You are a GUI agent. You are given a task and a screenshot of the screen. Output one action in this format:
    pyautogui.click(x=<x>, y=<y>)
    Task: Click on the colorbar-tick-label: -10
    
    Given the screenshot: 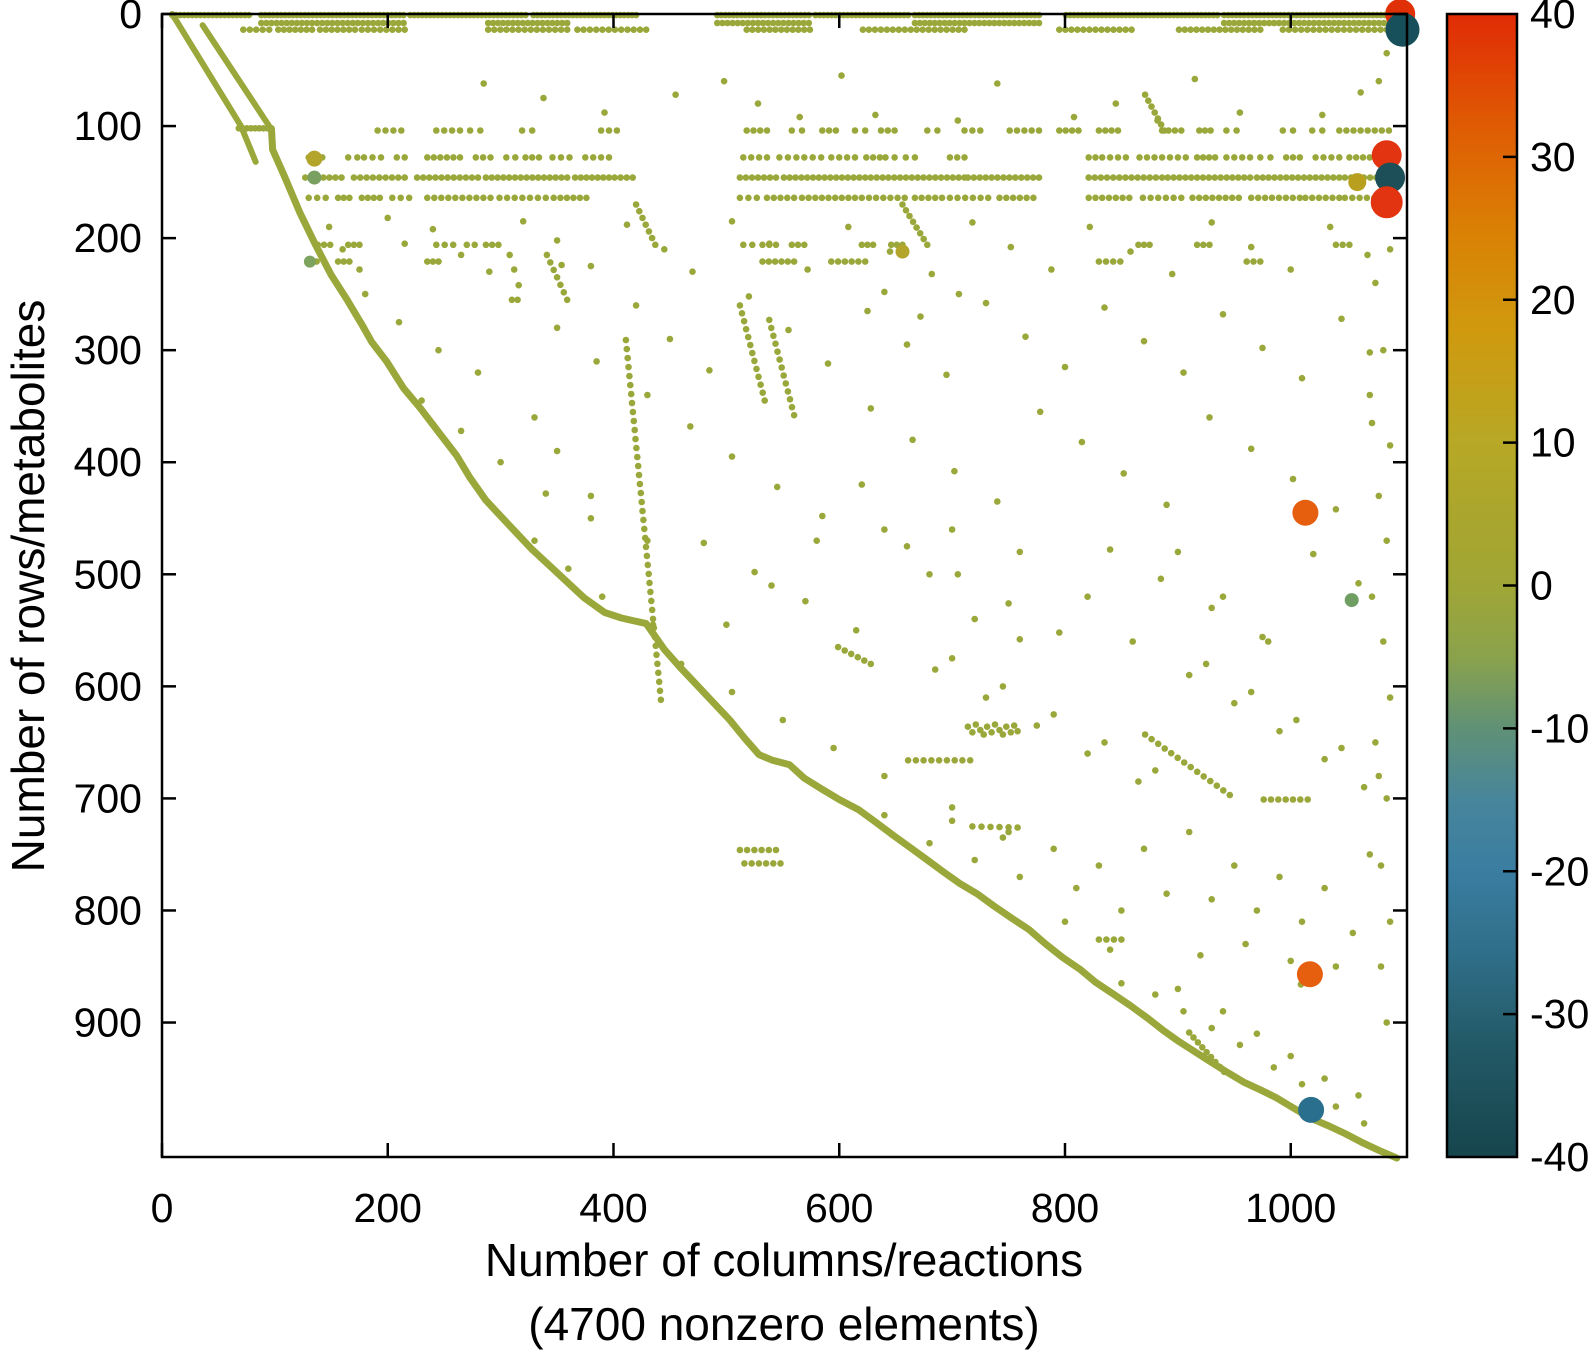 What is the action you would take?
    pyautogui.click(x=1559, y=728)
    